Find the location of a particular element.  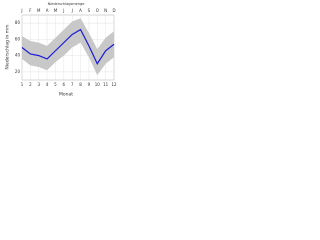

x-tick-label: 5 is located at coordinates (55, 84).